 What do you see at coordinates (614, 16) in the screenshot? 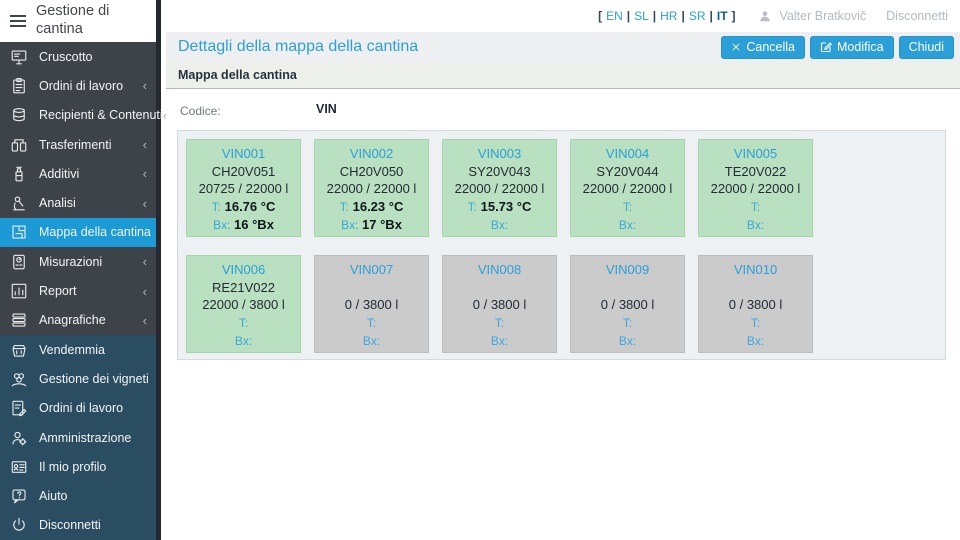
I see `lang-link-en: EN` at bounding box center [614, 16].